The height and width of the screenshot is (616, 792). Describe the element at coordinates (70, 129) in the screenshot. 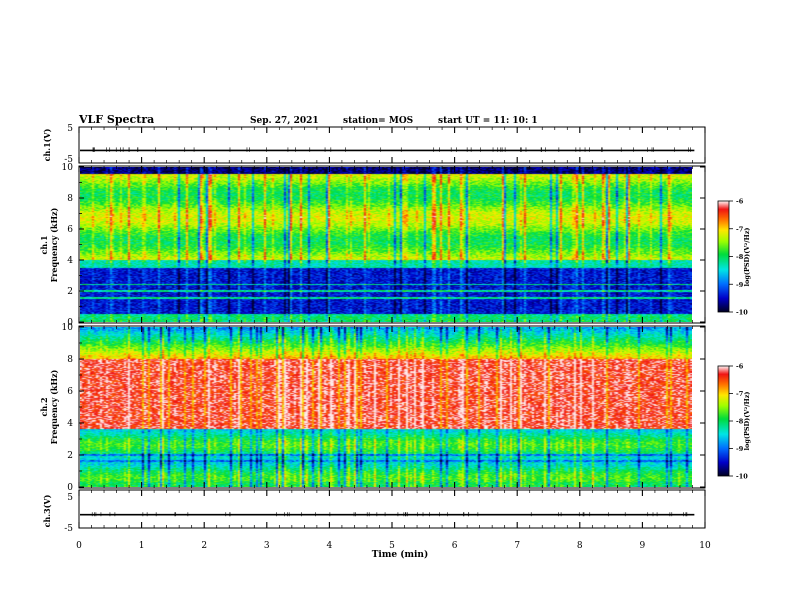

I see `ch1-ytick-top: 5` at that location.